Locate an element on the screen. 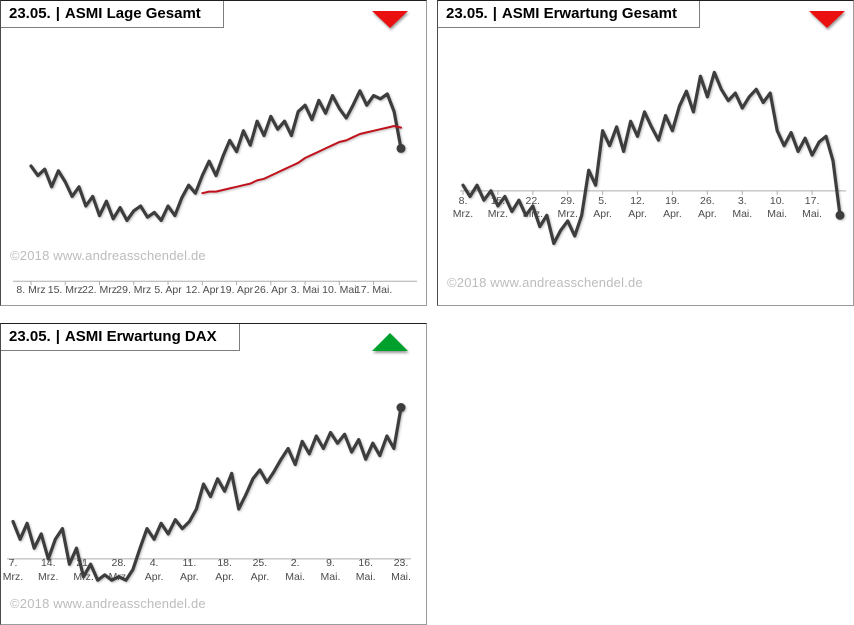  axis-tick-label: 2. is located at coordinates (295, 563).